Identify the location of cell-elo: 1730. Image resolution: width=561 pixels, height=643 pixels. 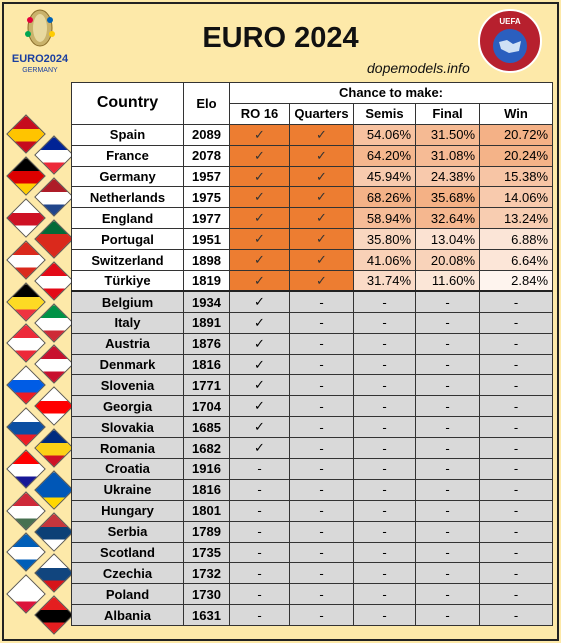
(206, 594).